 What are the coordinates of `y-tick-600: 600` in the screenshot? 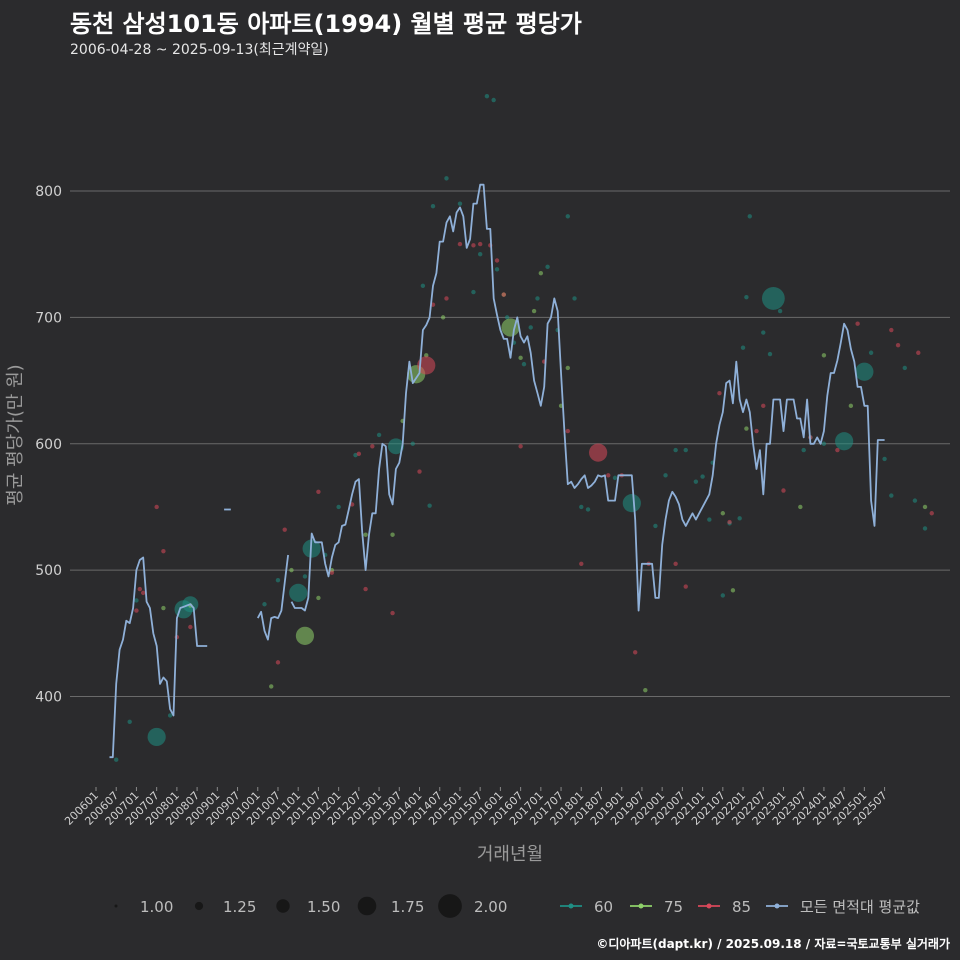 It's located at (48, 445).